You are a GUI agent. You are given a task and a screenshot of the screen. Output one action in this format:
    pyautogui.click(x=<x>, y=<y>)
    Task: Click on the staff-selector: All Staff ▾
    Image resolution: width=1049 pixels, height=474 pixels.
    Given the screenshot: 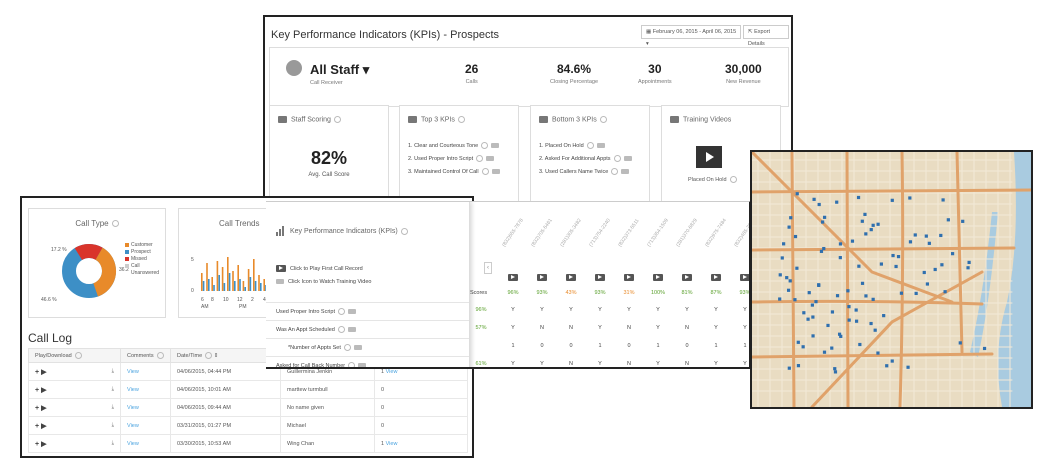 What is the action you would take?
    pyautogui.click(x=340, y=69)
    